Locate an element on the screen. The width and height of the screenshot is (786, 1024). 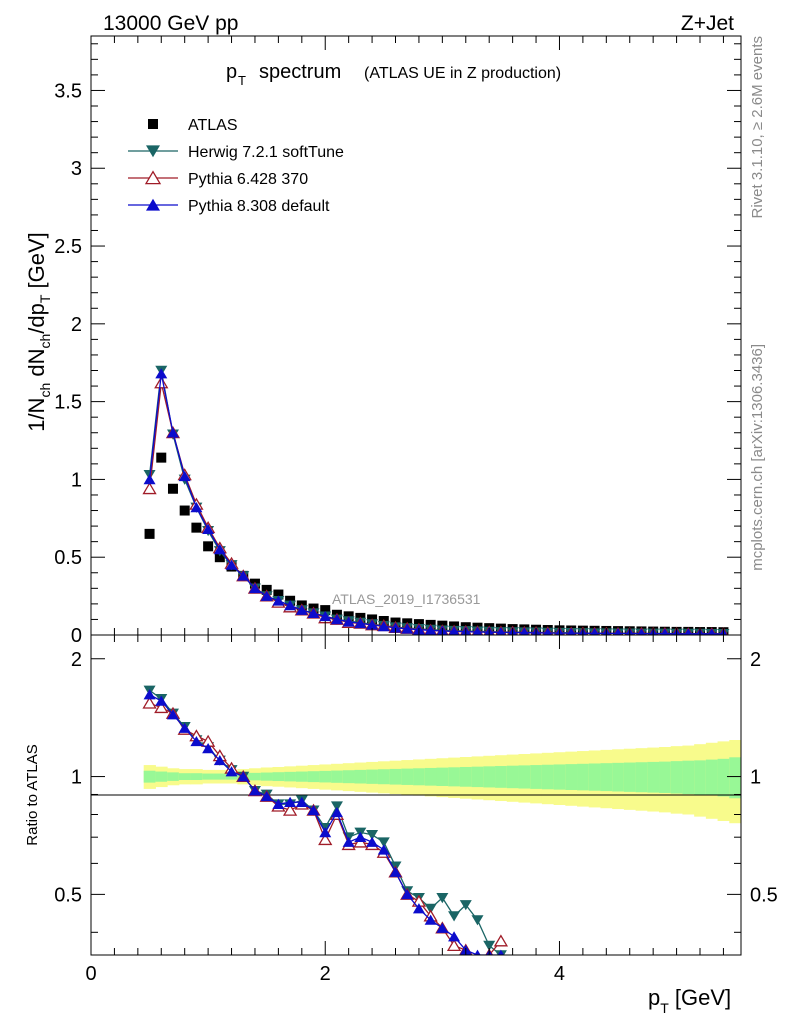
rivet-label: Rivet 3.1.10, ≥ 2.6M events is located at coordinates (757, 127).